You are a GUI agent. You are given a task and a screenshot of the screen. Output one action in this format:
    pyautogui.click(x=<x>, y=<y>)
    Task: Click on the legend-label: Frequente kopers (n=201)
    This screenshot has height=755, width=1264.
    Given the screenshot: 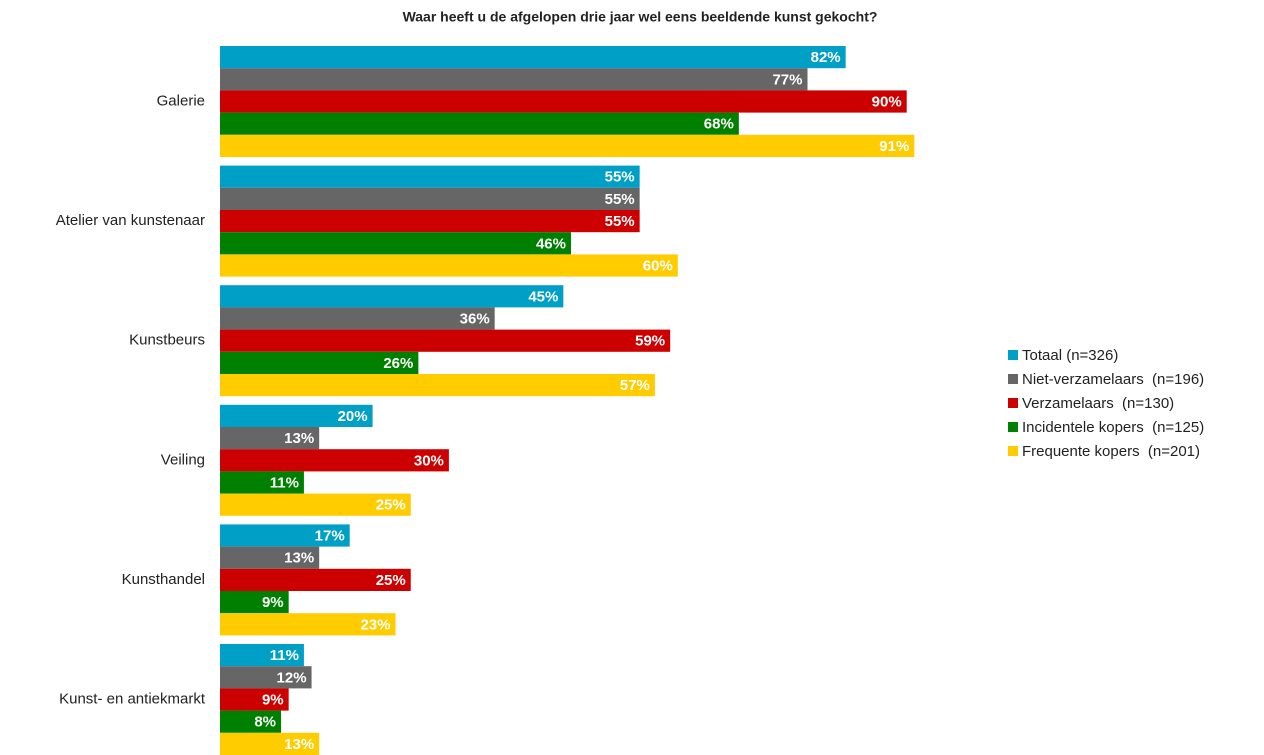 What is the action you would take?
    pyautogui.click(x=1111, y=451)
    